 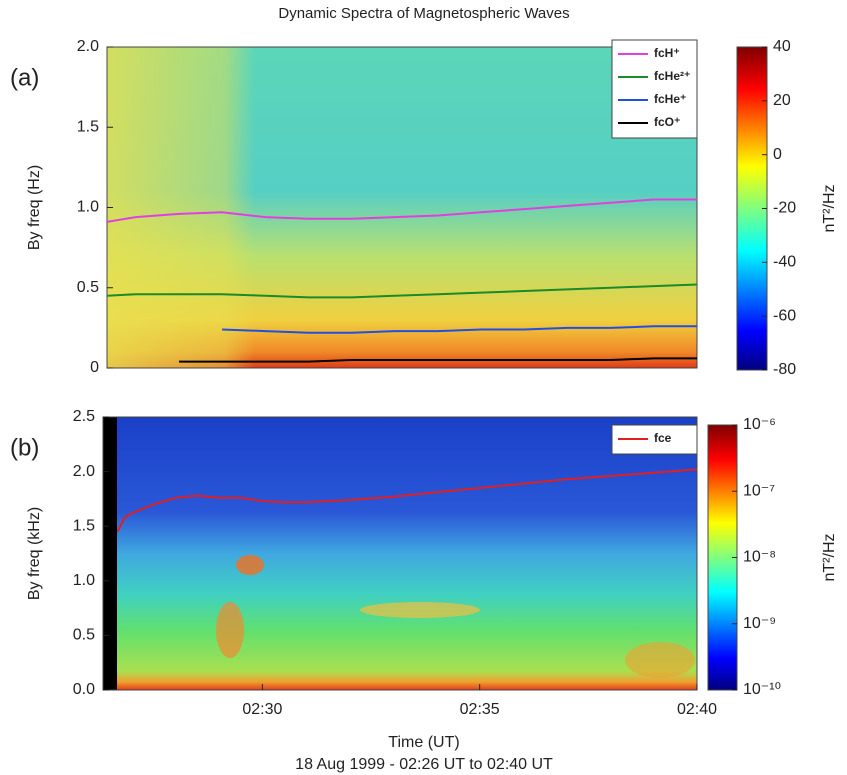 I want to click on y-tick-label: 0.0, so click(x=84, y=689).